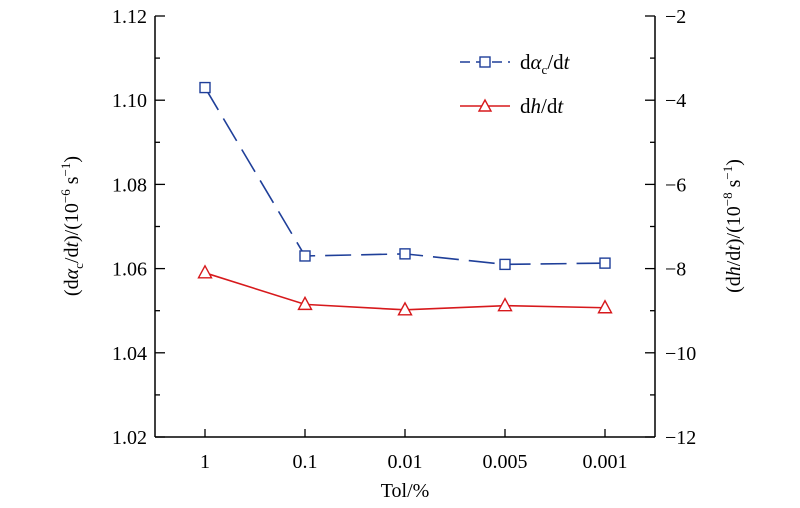 The width and height of the screenshot is (800, 508). What do you see at coordinates (545, 63) in the screenshot?
I see `svg-text: dαc/dt` at bounding box center [545, 63].